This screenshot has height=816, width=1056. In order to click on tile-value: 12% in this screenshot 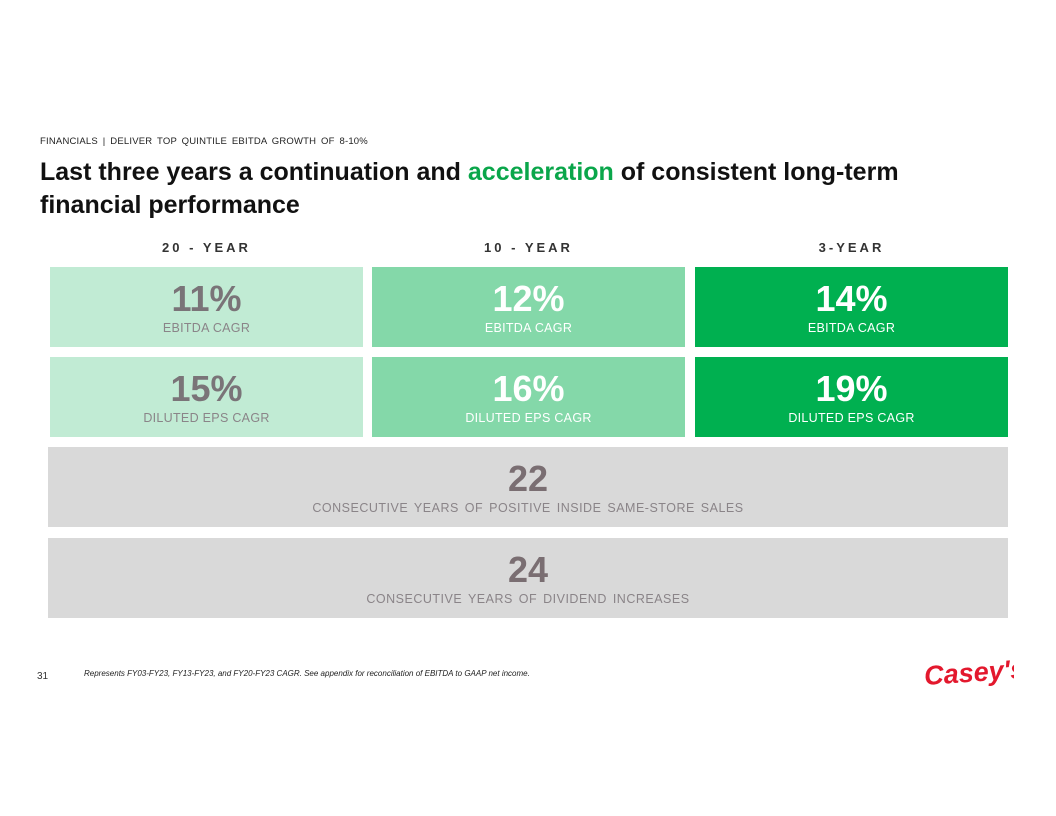, I will do `click(528, 298)`.